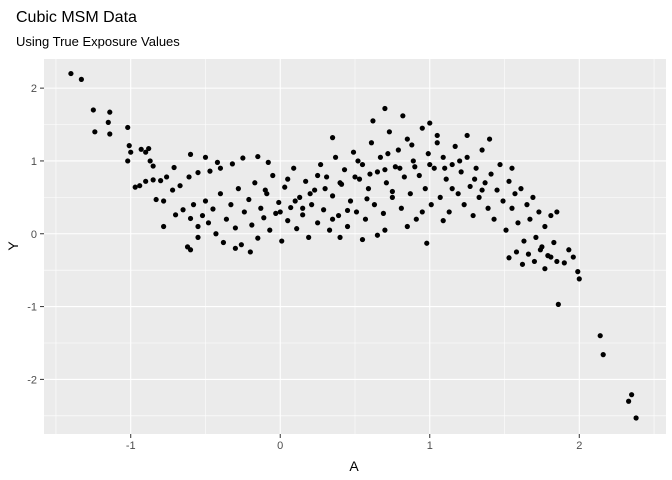 The width and height of the screenshot is (672, 480). Describe the element at coordinates (579, 446) in the screenshot. I see `x-tick-label: 2` at that location.